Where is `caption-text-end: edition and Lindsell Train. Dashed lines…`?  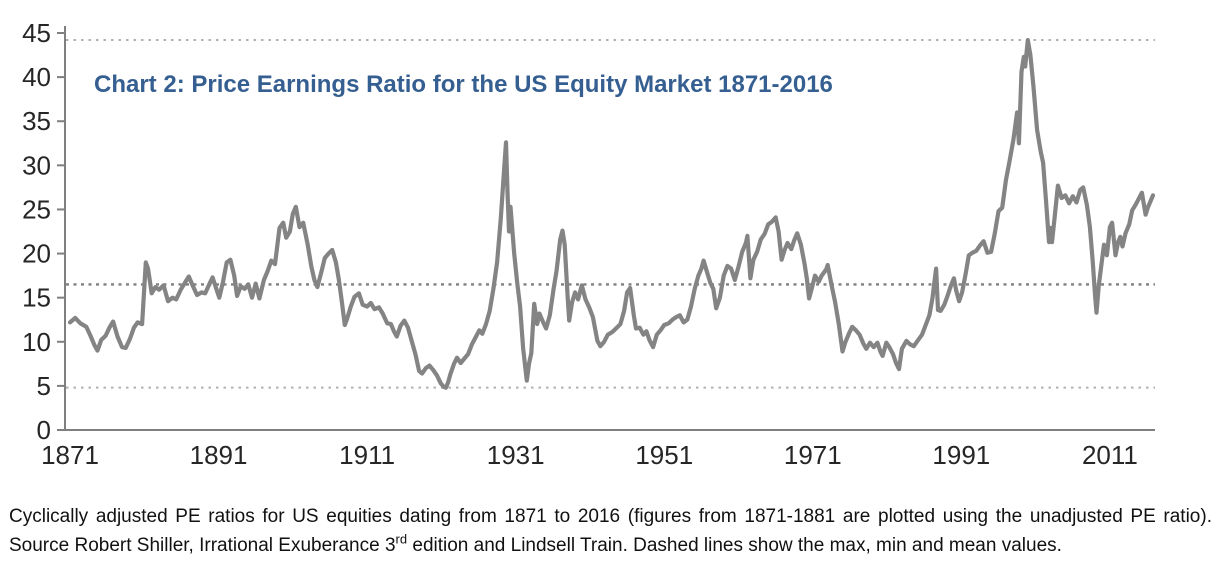 caption-text-end: edition and Lindsell Train. Dashed lines… is located at coordinates (734, 545).